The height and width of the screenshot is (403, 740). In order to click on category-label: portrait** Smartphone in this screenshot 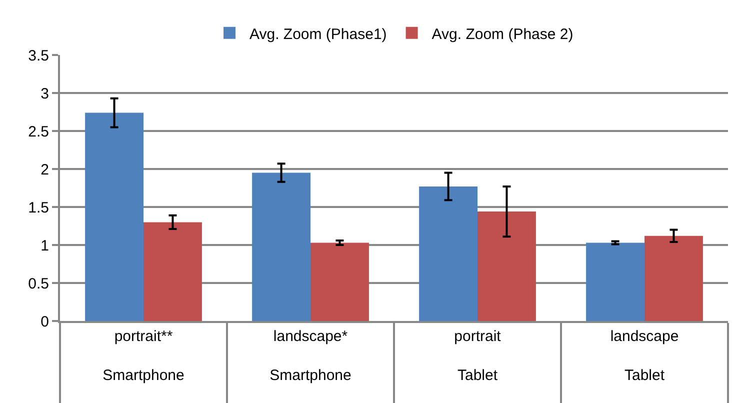, I will do `click(143, 356)`.